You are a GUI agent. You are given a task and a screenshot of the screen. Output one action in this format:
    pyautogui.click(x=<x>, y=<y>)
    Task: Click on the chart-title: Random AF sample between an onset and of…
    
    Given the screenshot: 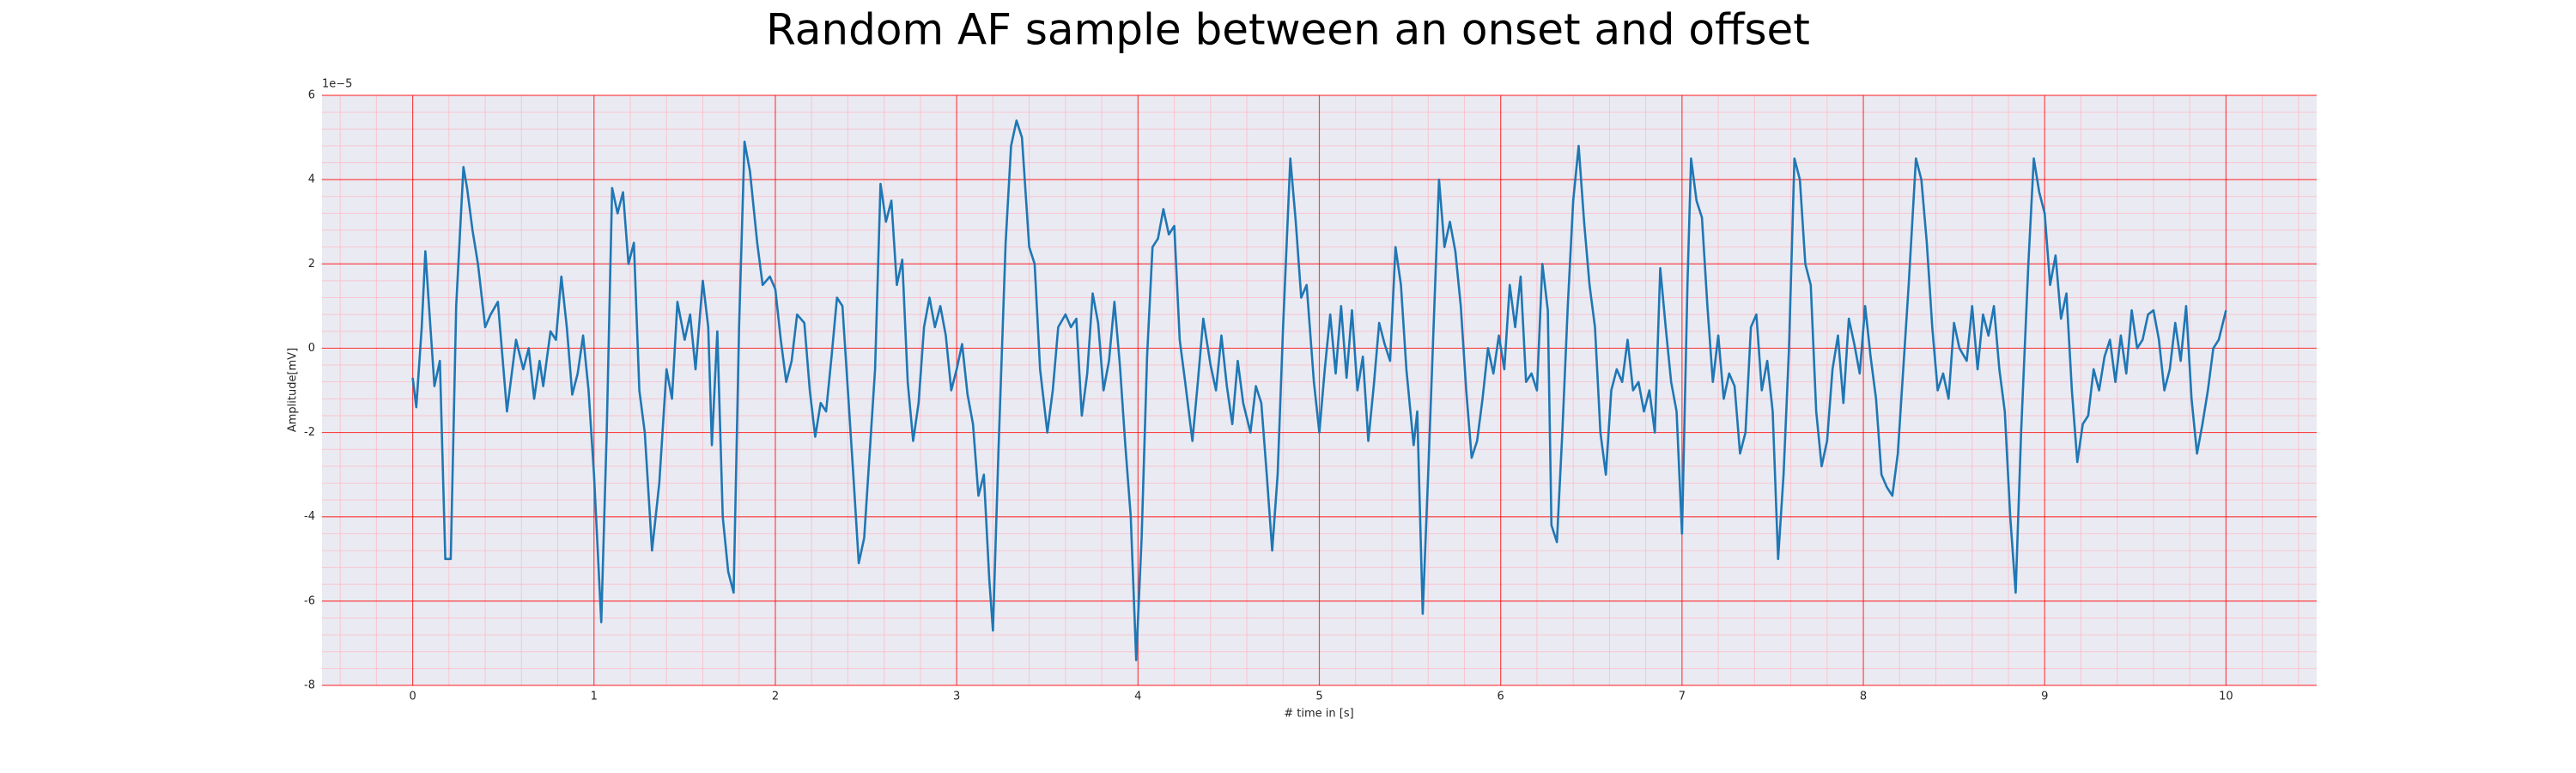 What is the action you would take?
    pyautogui.click(x=1288, y=30)
    